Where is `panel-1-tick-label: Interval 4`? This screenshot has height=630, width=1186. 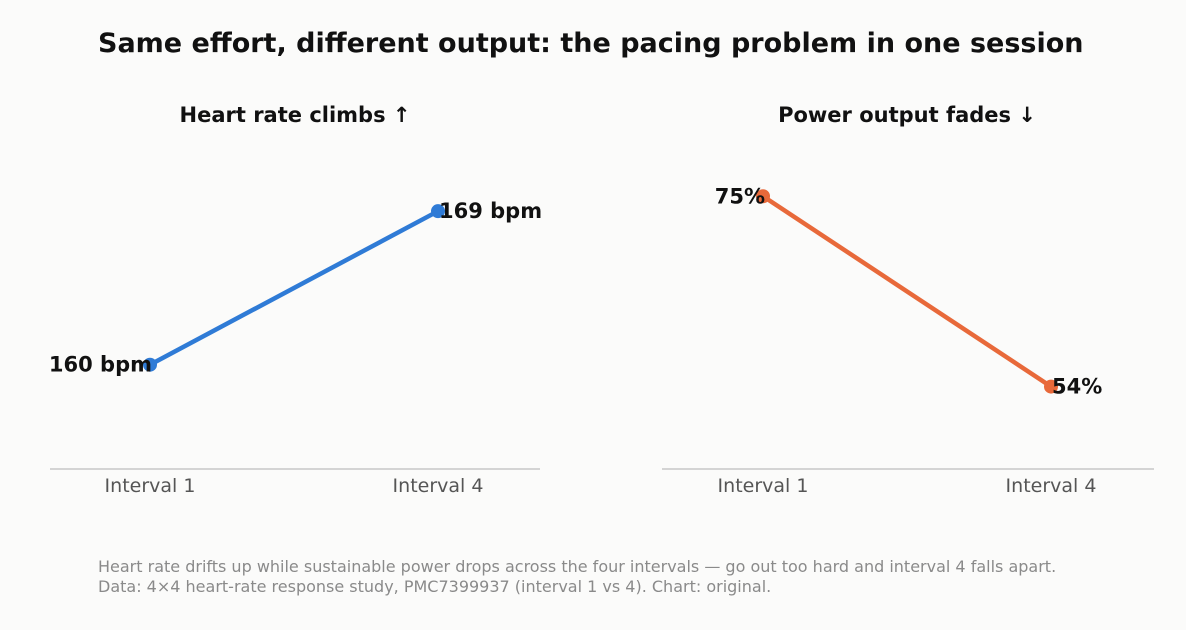
panel-1-tick-label: Interval 4 is located at coordinates (438, 486).